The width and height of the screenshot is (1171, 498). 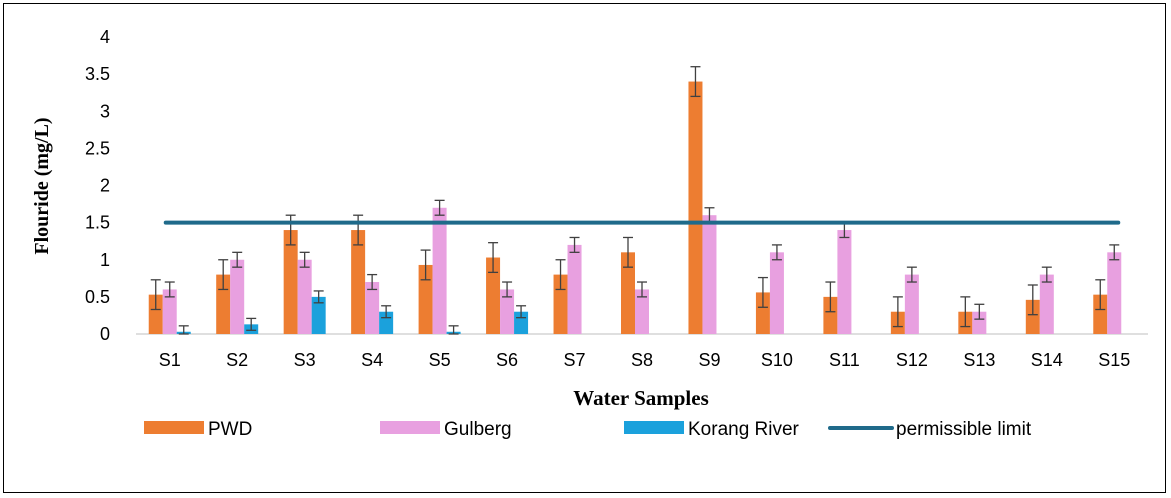 I want to click on x-tick-label: S15, so click(x=1114, y=360).